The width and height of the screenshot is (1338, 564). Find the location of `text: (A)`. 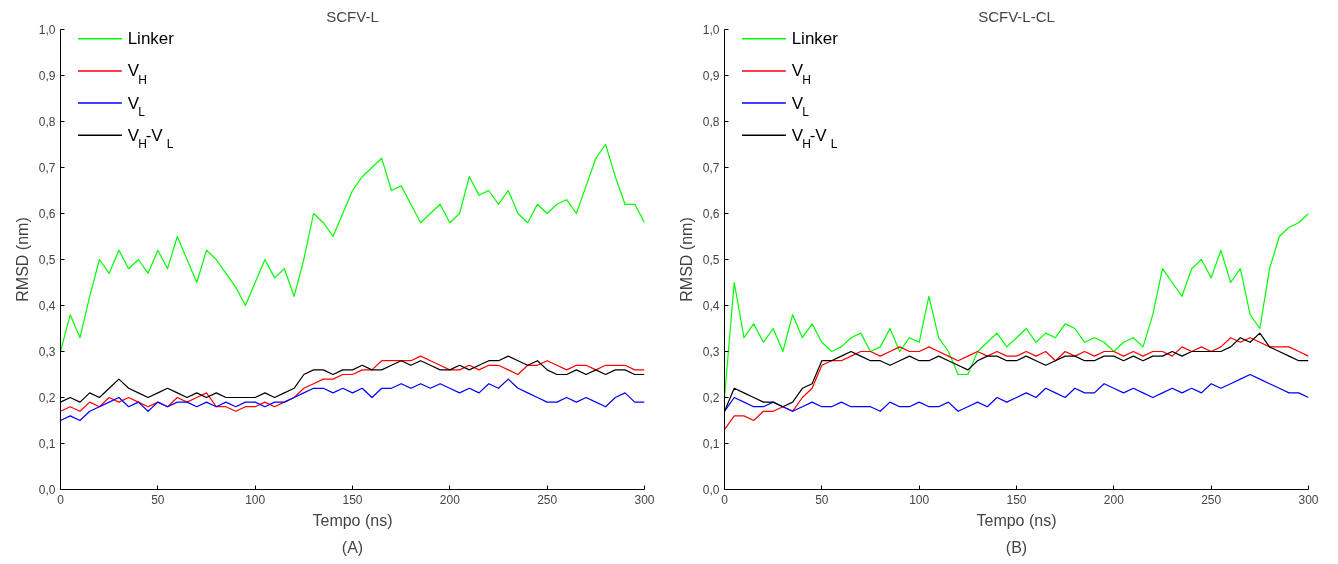

text: (A) is located at coordinates (352, 547).